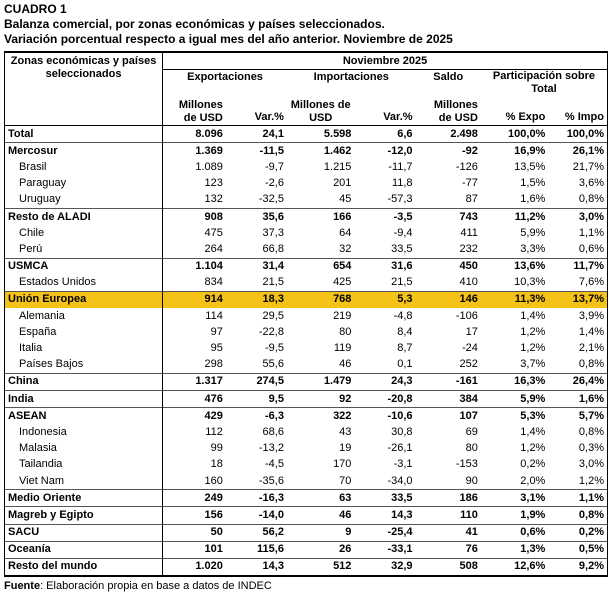 The width and height of the screenshot is (612, 592). Describe the element at coordinates (194, 216) in the screenshot. I see `cell-exports-musd: 908` at that location.